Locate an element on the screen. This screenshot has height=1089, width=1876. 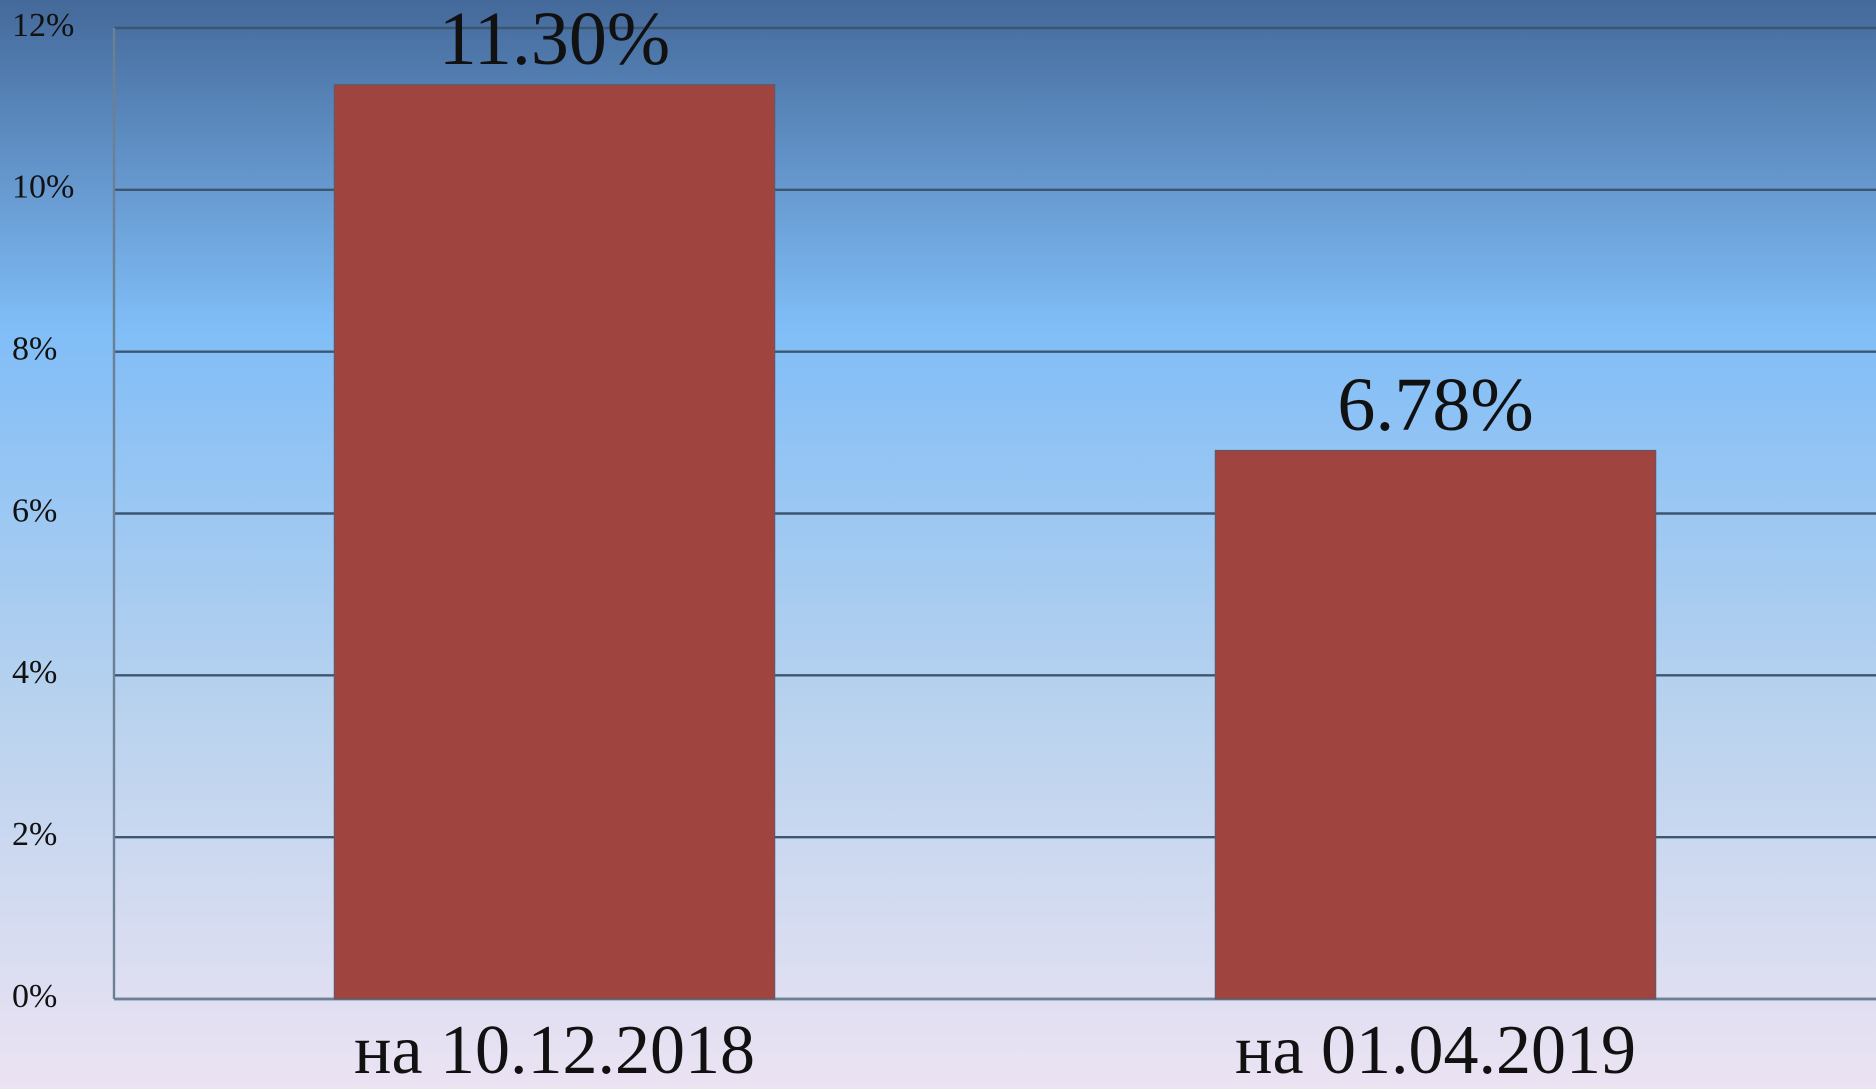
x-tick-label: на 01.04.2019 is located at coordinates (1435, 1050).